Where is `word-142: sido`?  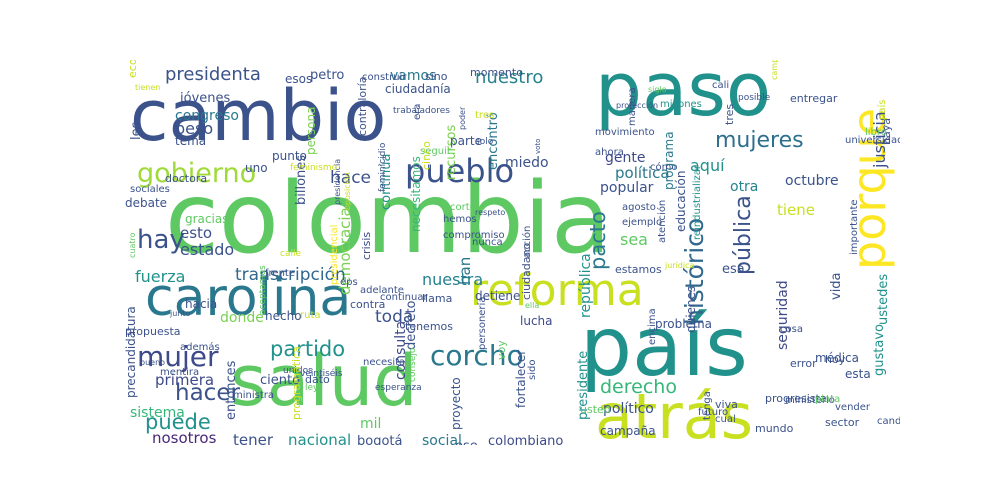 word-142: sido is located at coordinates (532, 370).